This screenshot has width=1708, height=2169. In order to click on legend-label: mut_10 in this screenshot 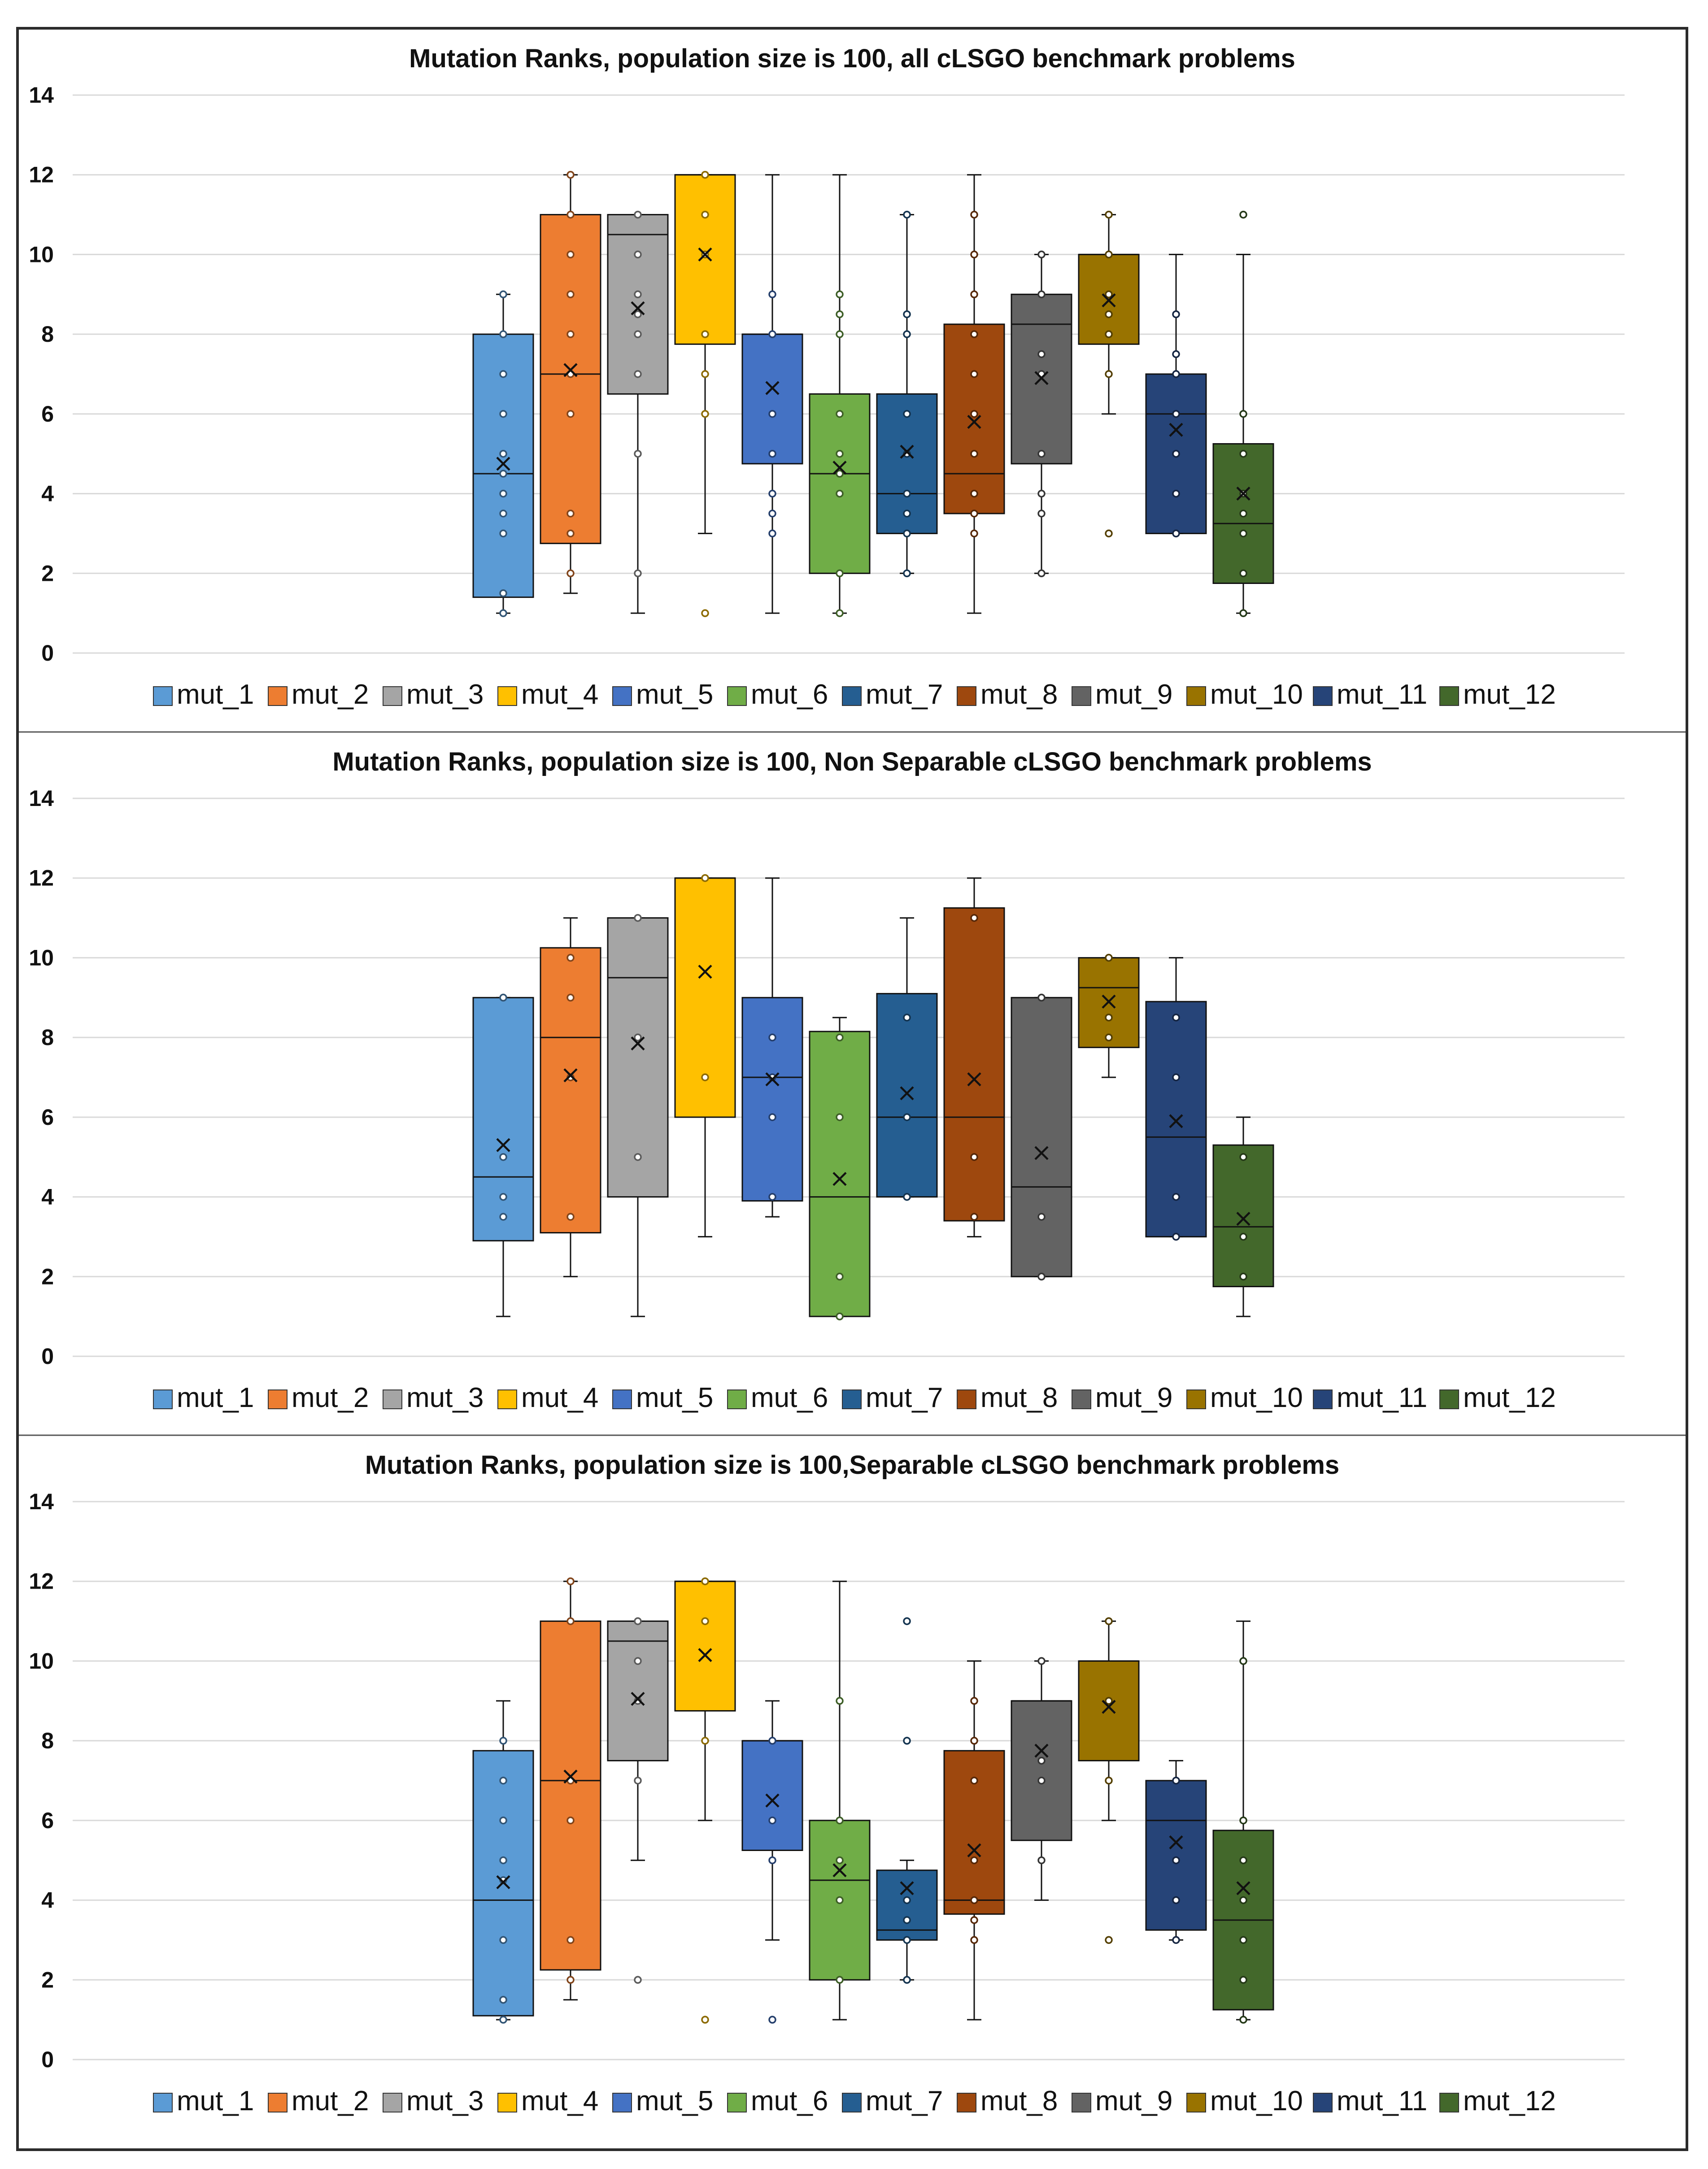, I will do `click(1256, 1397)`.